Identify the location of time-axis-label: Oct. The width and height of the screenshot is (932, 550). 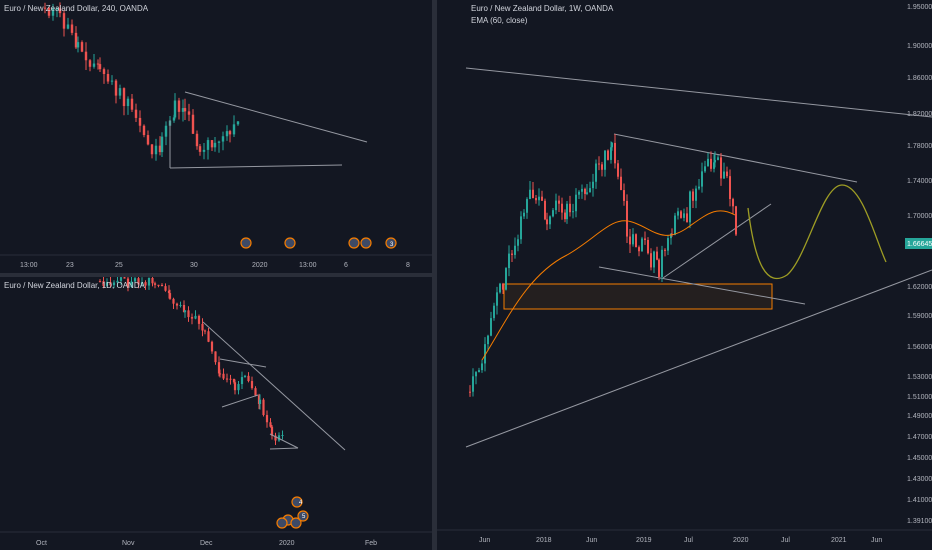
(41, 543).